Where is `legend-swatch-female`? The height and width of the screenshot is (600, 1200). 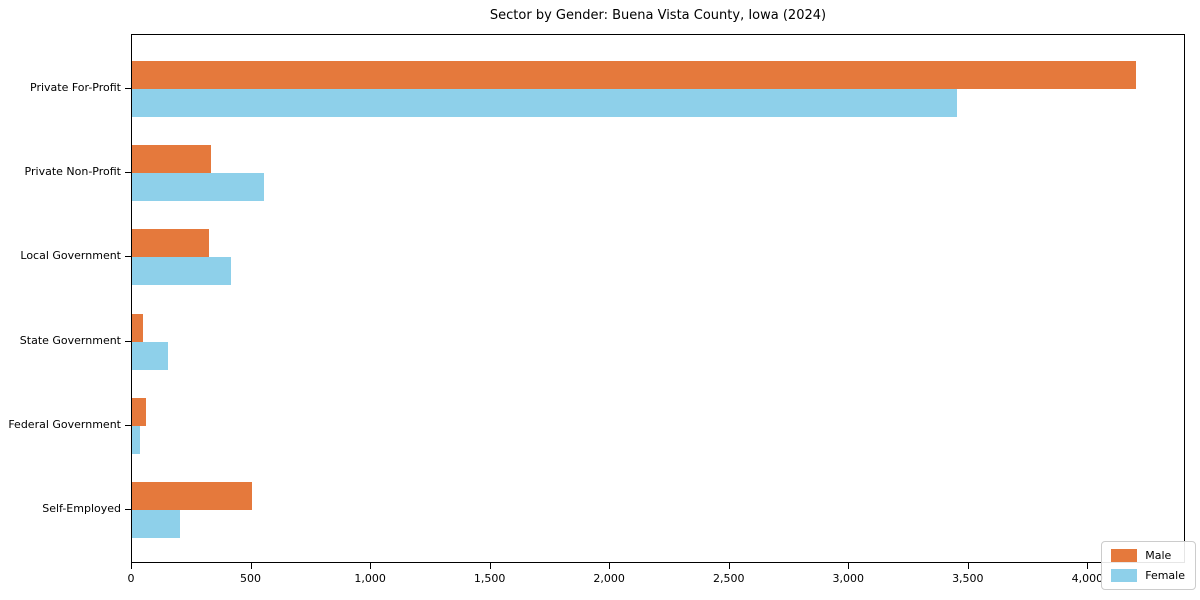
legend-swatch-female is located at coordinates (1124, 575).